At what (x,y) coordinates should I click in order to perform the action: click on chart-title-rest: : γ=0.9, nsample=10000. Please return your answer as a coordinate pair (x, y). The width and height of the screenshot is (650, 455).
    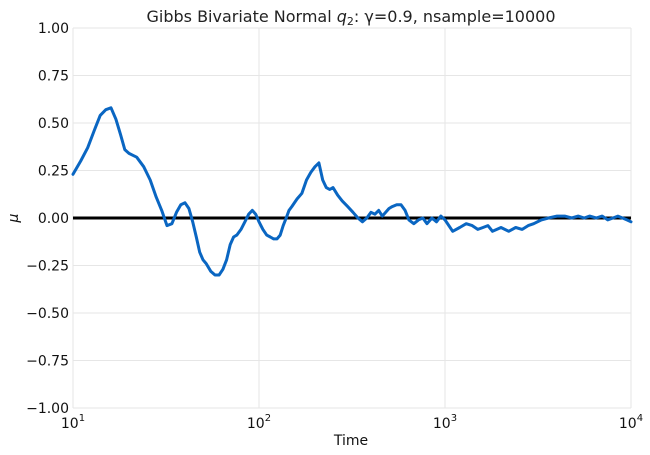
    Looking at the image, I should click on (455, 16).